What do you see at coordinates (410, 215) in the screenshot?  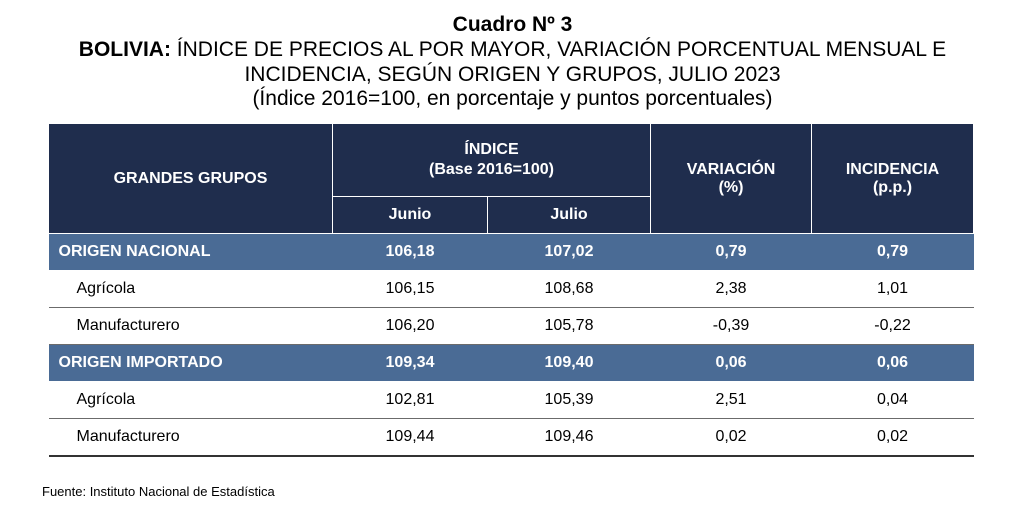 I see `header-junio: Junio` at bounding box center [410, 215].